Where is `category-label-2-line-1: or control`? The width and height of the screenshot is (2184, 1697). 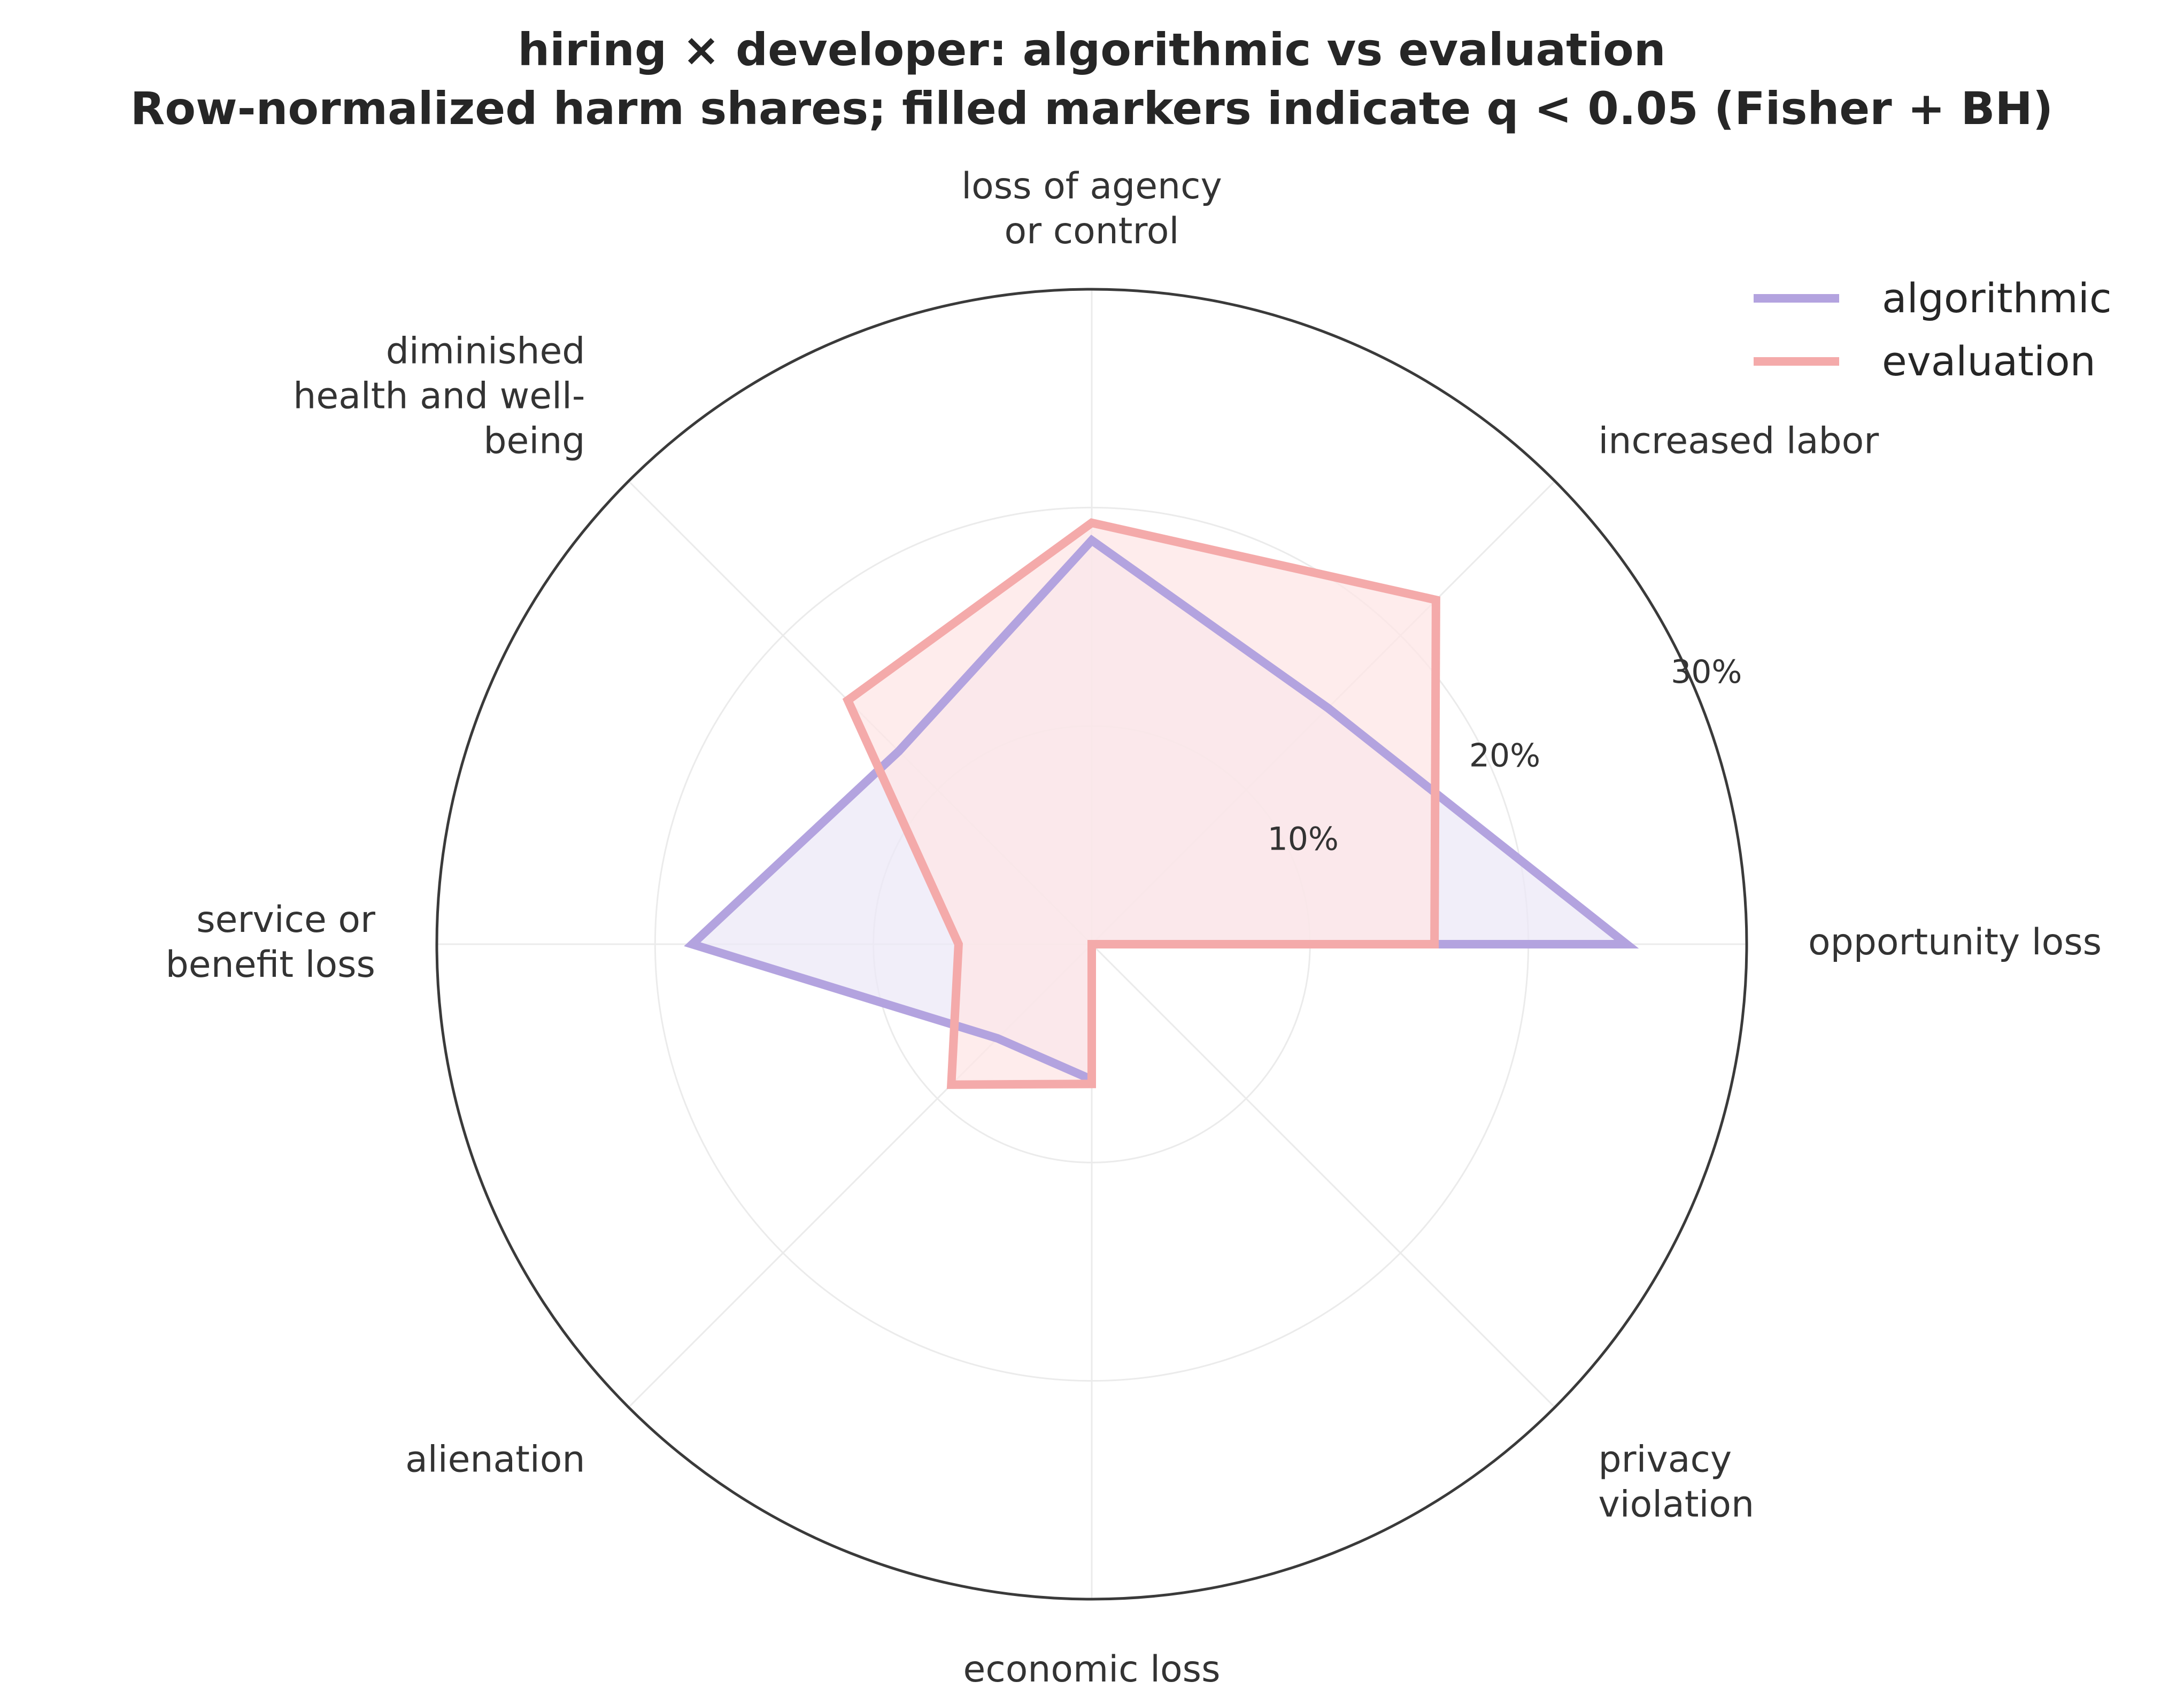
category-label-2-line-1: or control is located at coordinates (1092, 231).